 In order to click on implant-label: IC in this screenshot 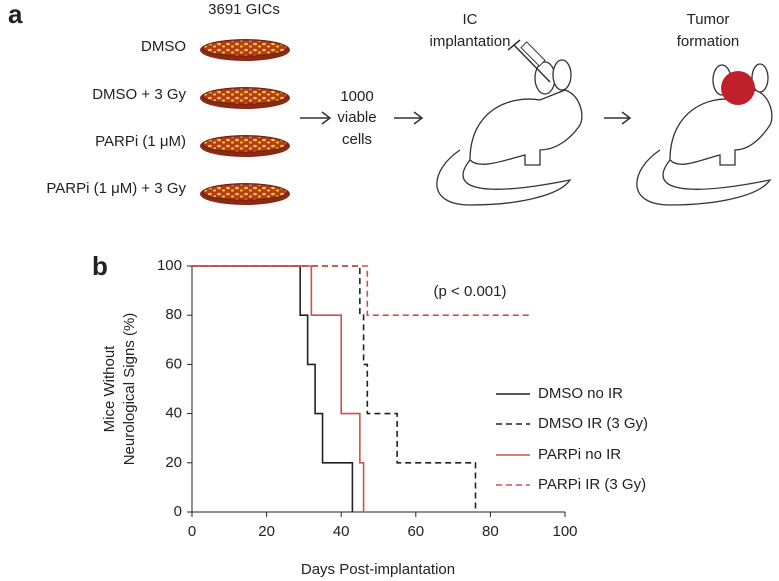, I will do `click(470, 19)`.